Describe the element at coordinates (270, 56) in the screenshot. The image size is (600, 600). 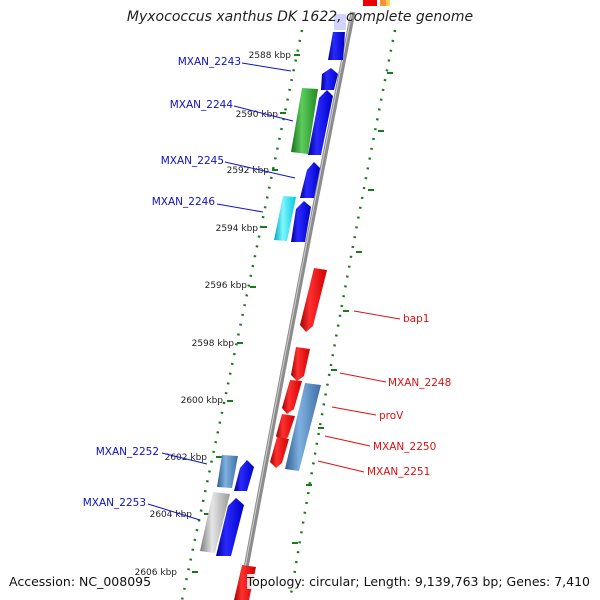
I see `tick-label: 2588 kbp` at that location.